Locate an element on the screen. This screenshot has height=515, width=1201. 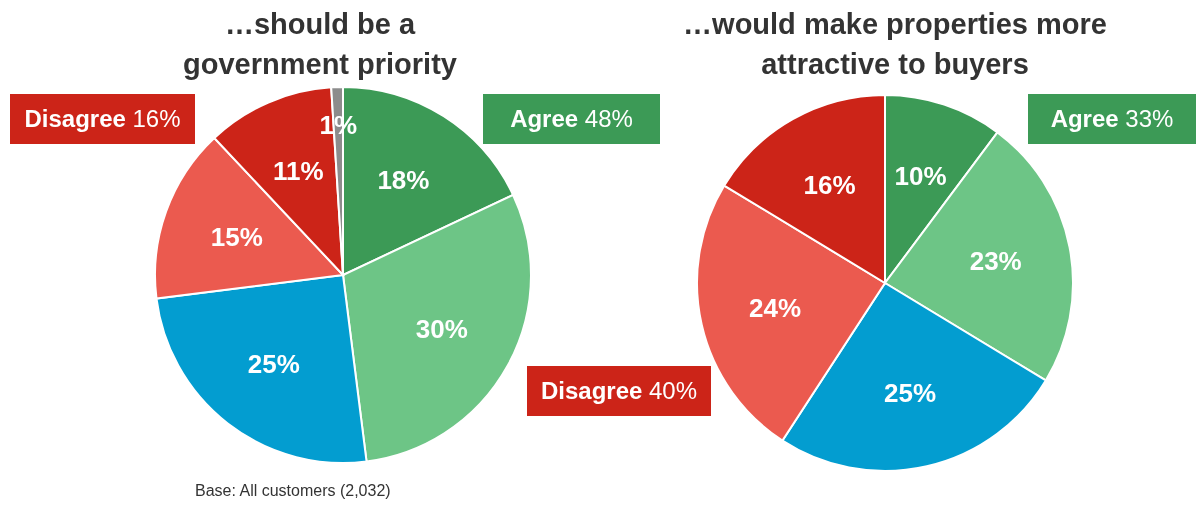
data-label: 15% is located at coordinates (236, 236).